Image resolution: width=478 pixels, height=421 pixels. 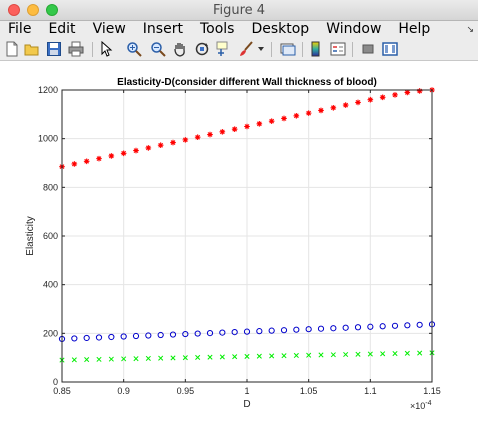 What do you see at coordinates (368, 49) in the screenshot?
I see `hide-plot-tools-icon` at bounding box center [368, 49].